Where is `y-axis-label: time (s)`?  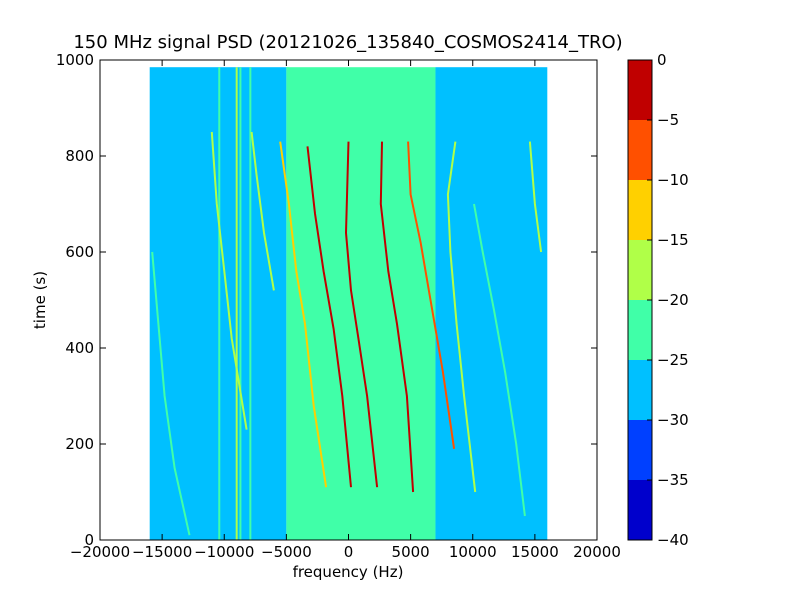
y-axis-label: time (s) is located at coordinates (40, 300).